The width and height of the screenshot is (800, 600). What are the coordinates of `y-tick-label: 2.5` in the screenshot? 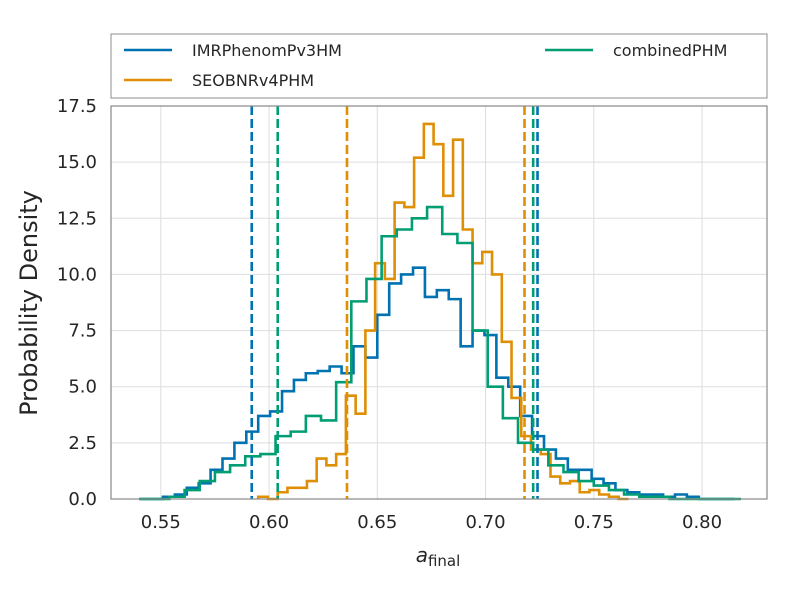 It's located at (82, 443).